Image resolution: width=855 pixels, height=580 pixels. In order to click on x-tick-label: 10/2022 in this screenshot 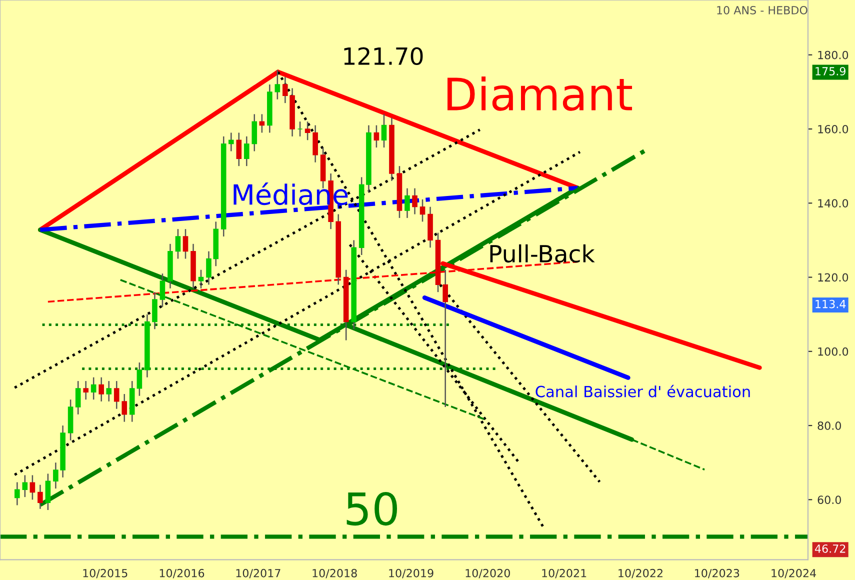, I will do `click(640, 573)`.